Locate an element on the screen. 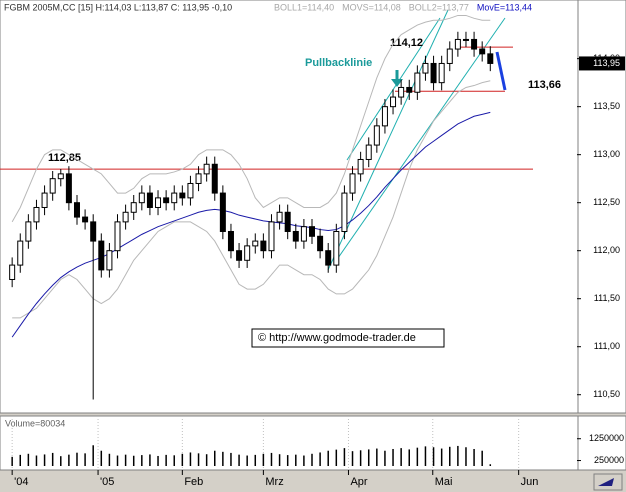  x-tick-label: Jun is located at coordinates (530, 482).